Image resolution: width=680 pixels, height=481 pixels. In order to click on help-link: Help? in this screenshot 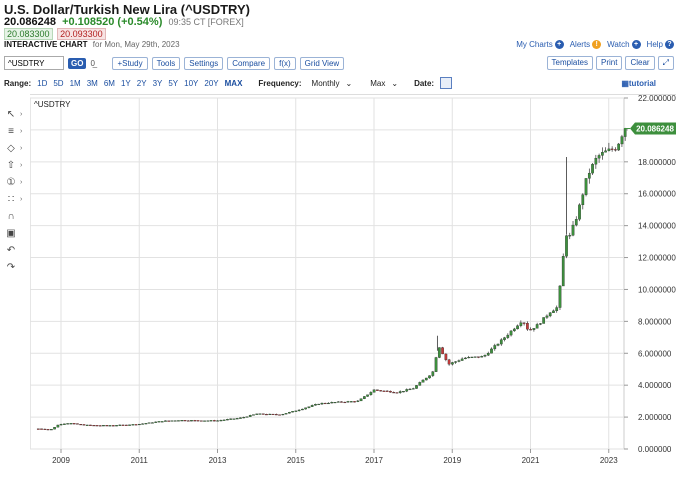, I will do `click(660, 45)`.